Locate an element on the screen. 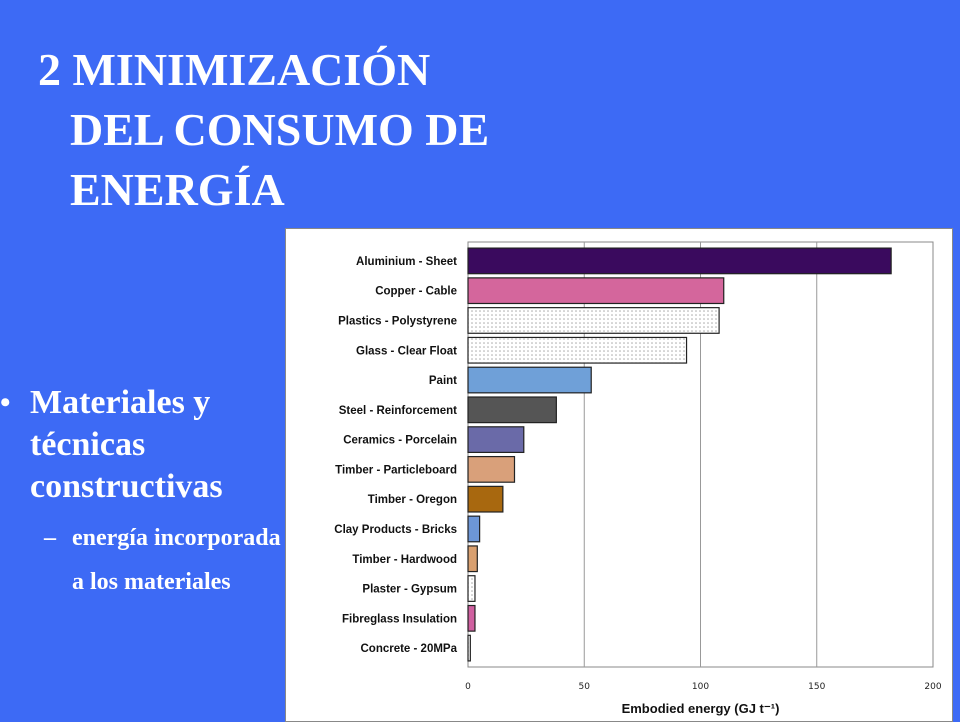 Image resolution: width=960 pixels, height=722 pixels. title-line-1: 2 MINIMIZACIÓN is located at coordinates (234, 69).